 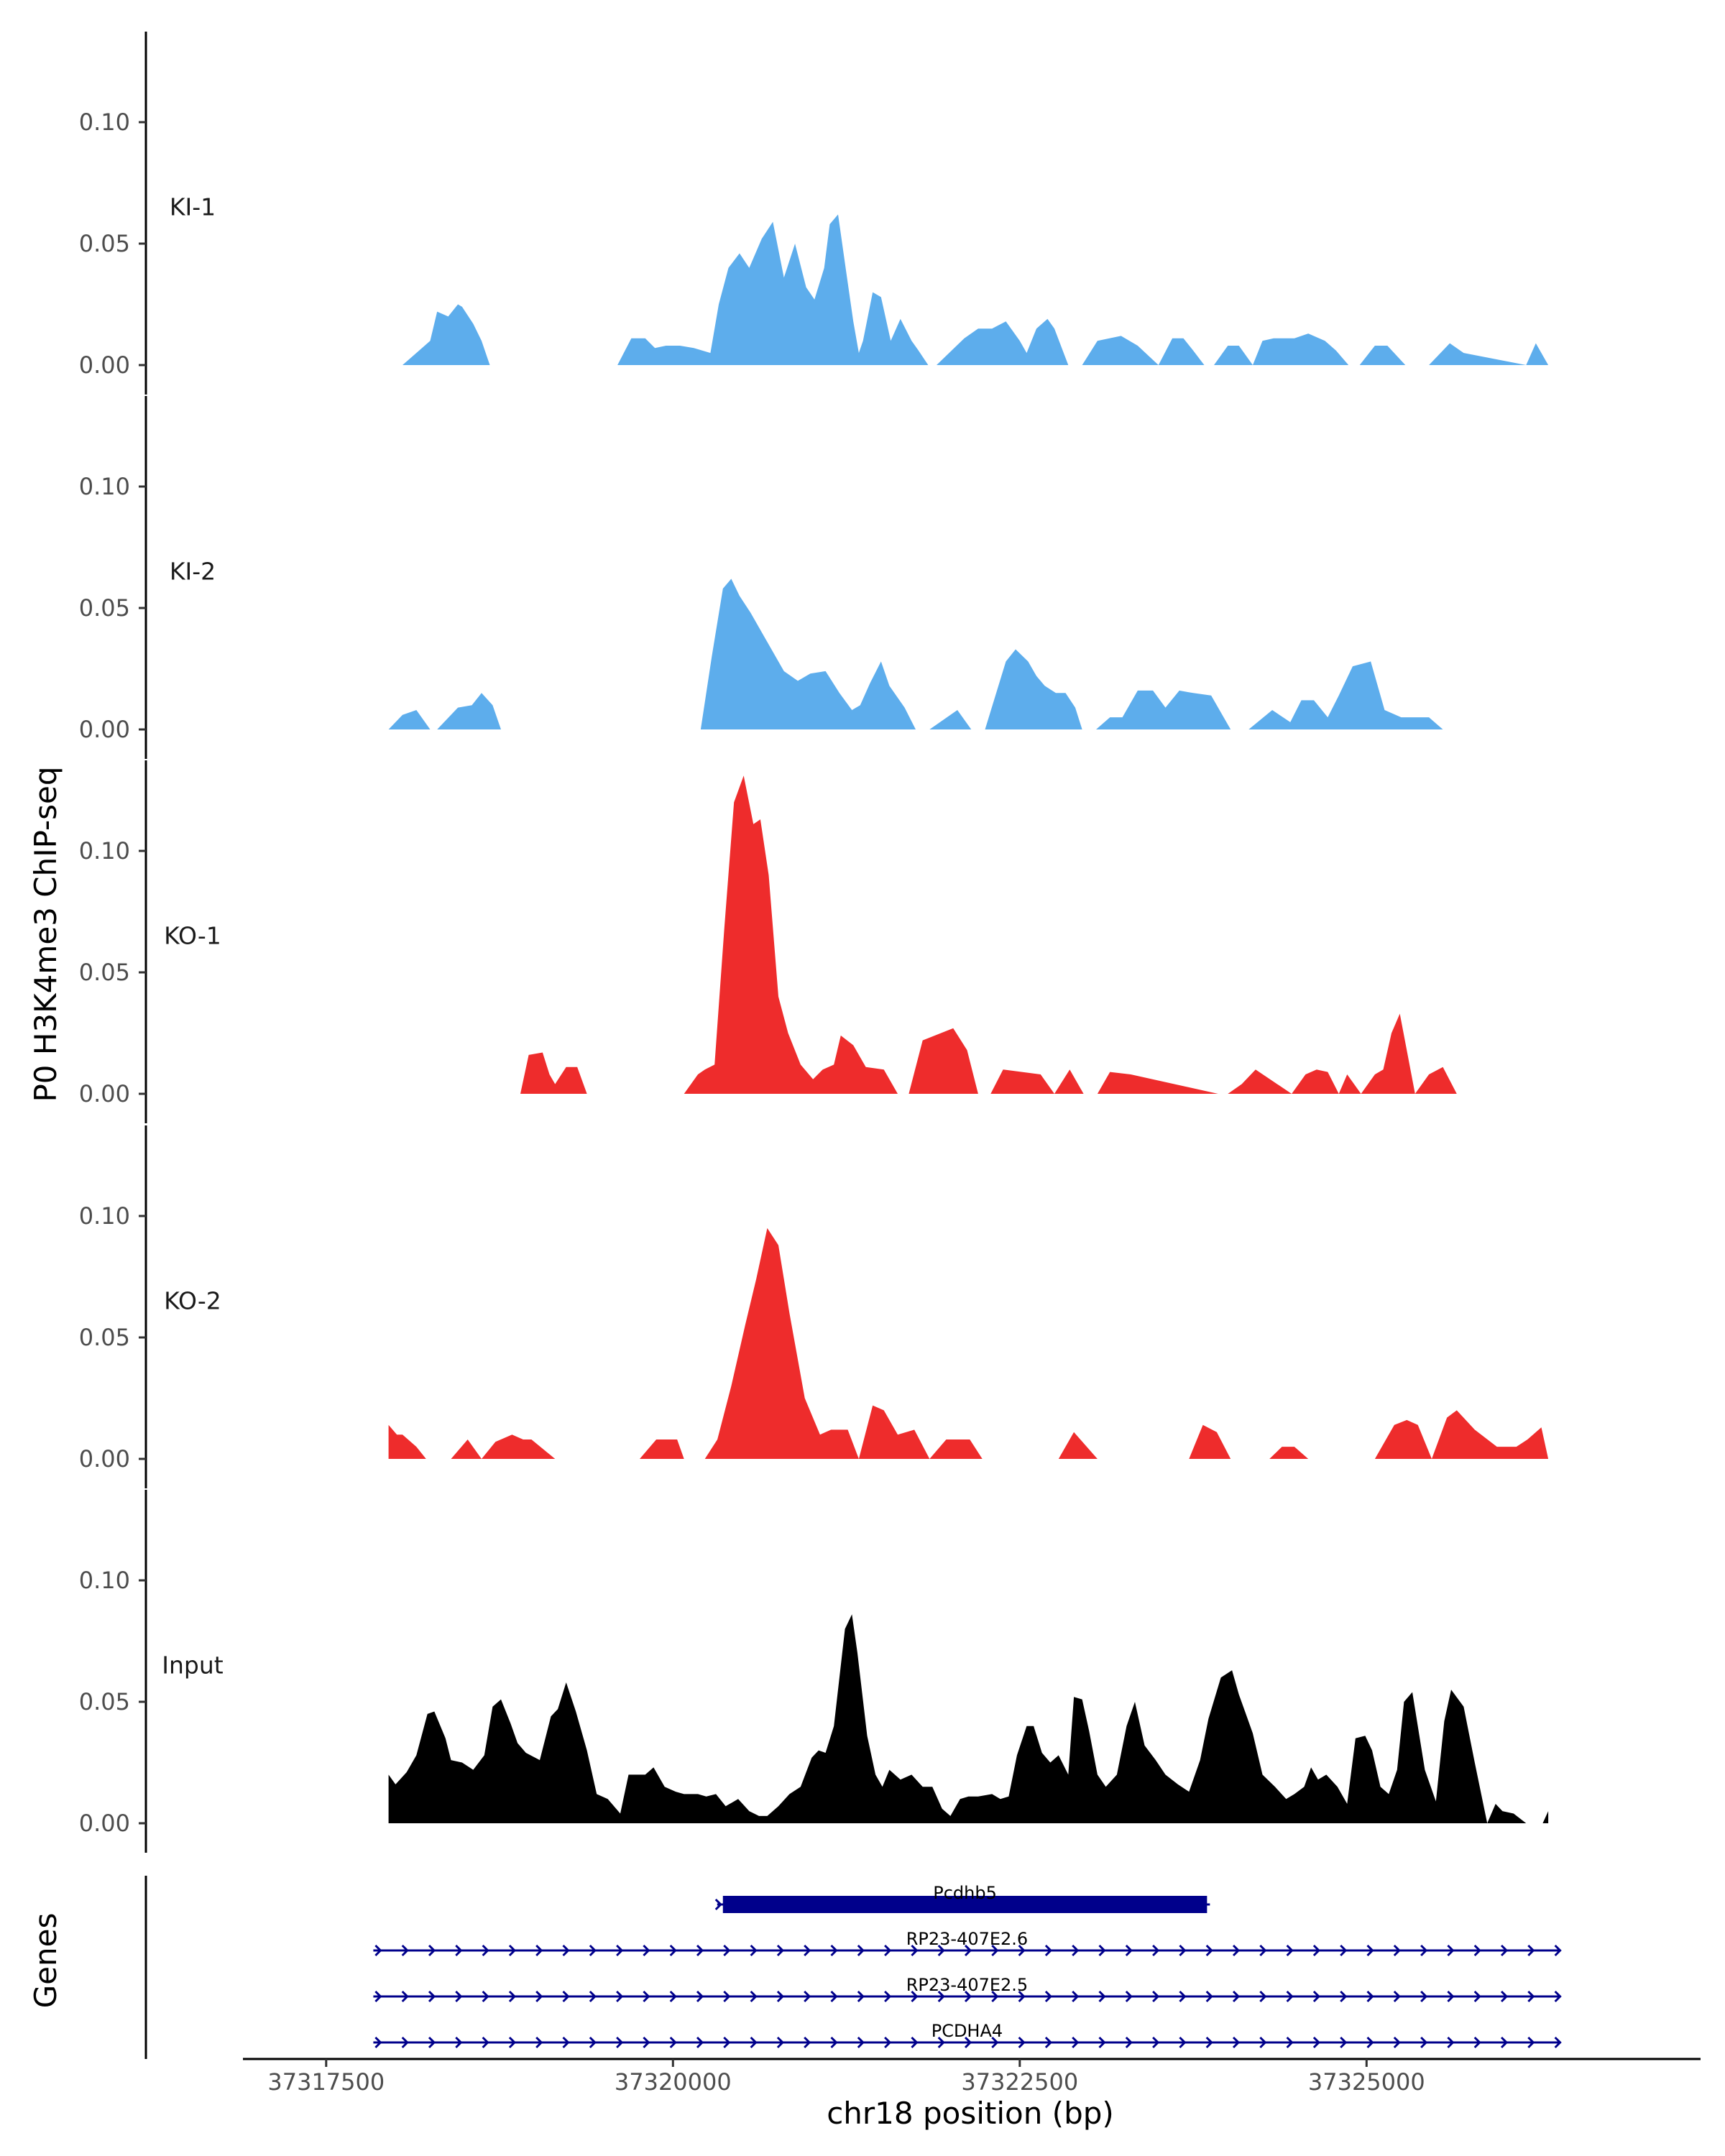 What do you see at coordinates (192, 935) in the screenshot?
I see `track-label: KO-1` at bounding box center [192, 935].